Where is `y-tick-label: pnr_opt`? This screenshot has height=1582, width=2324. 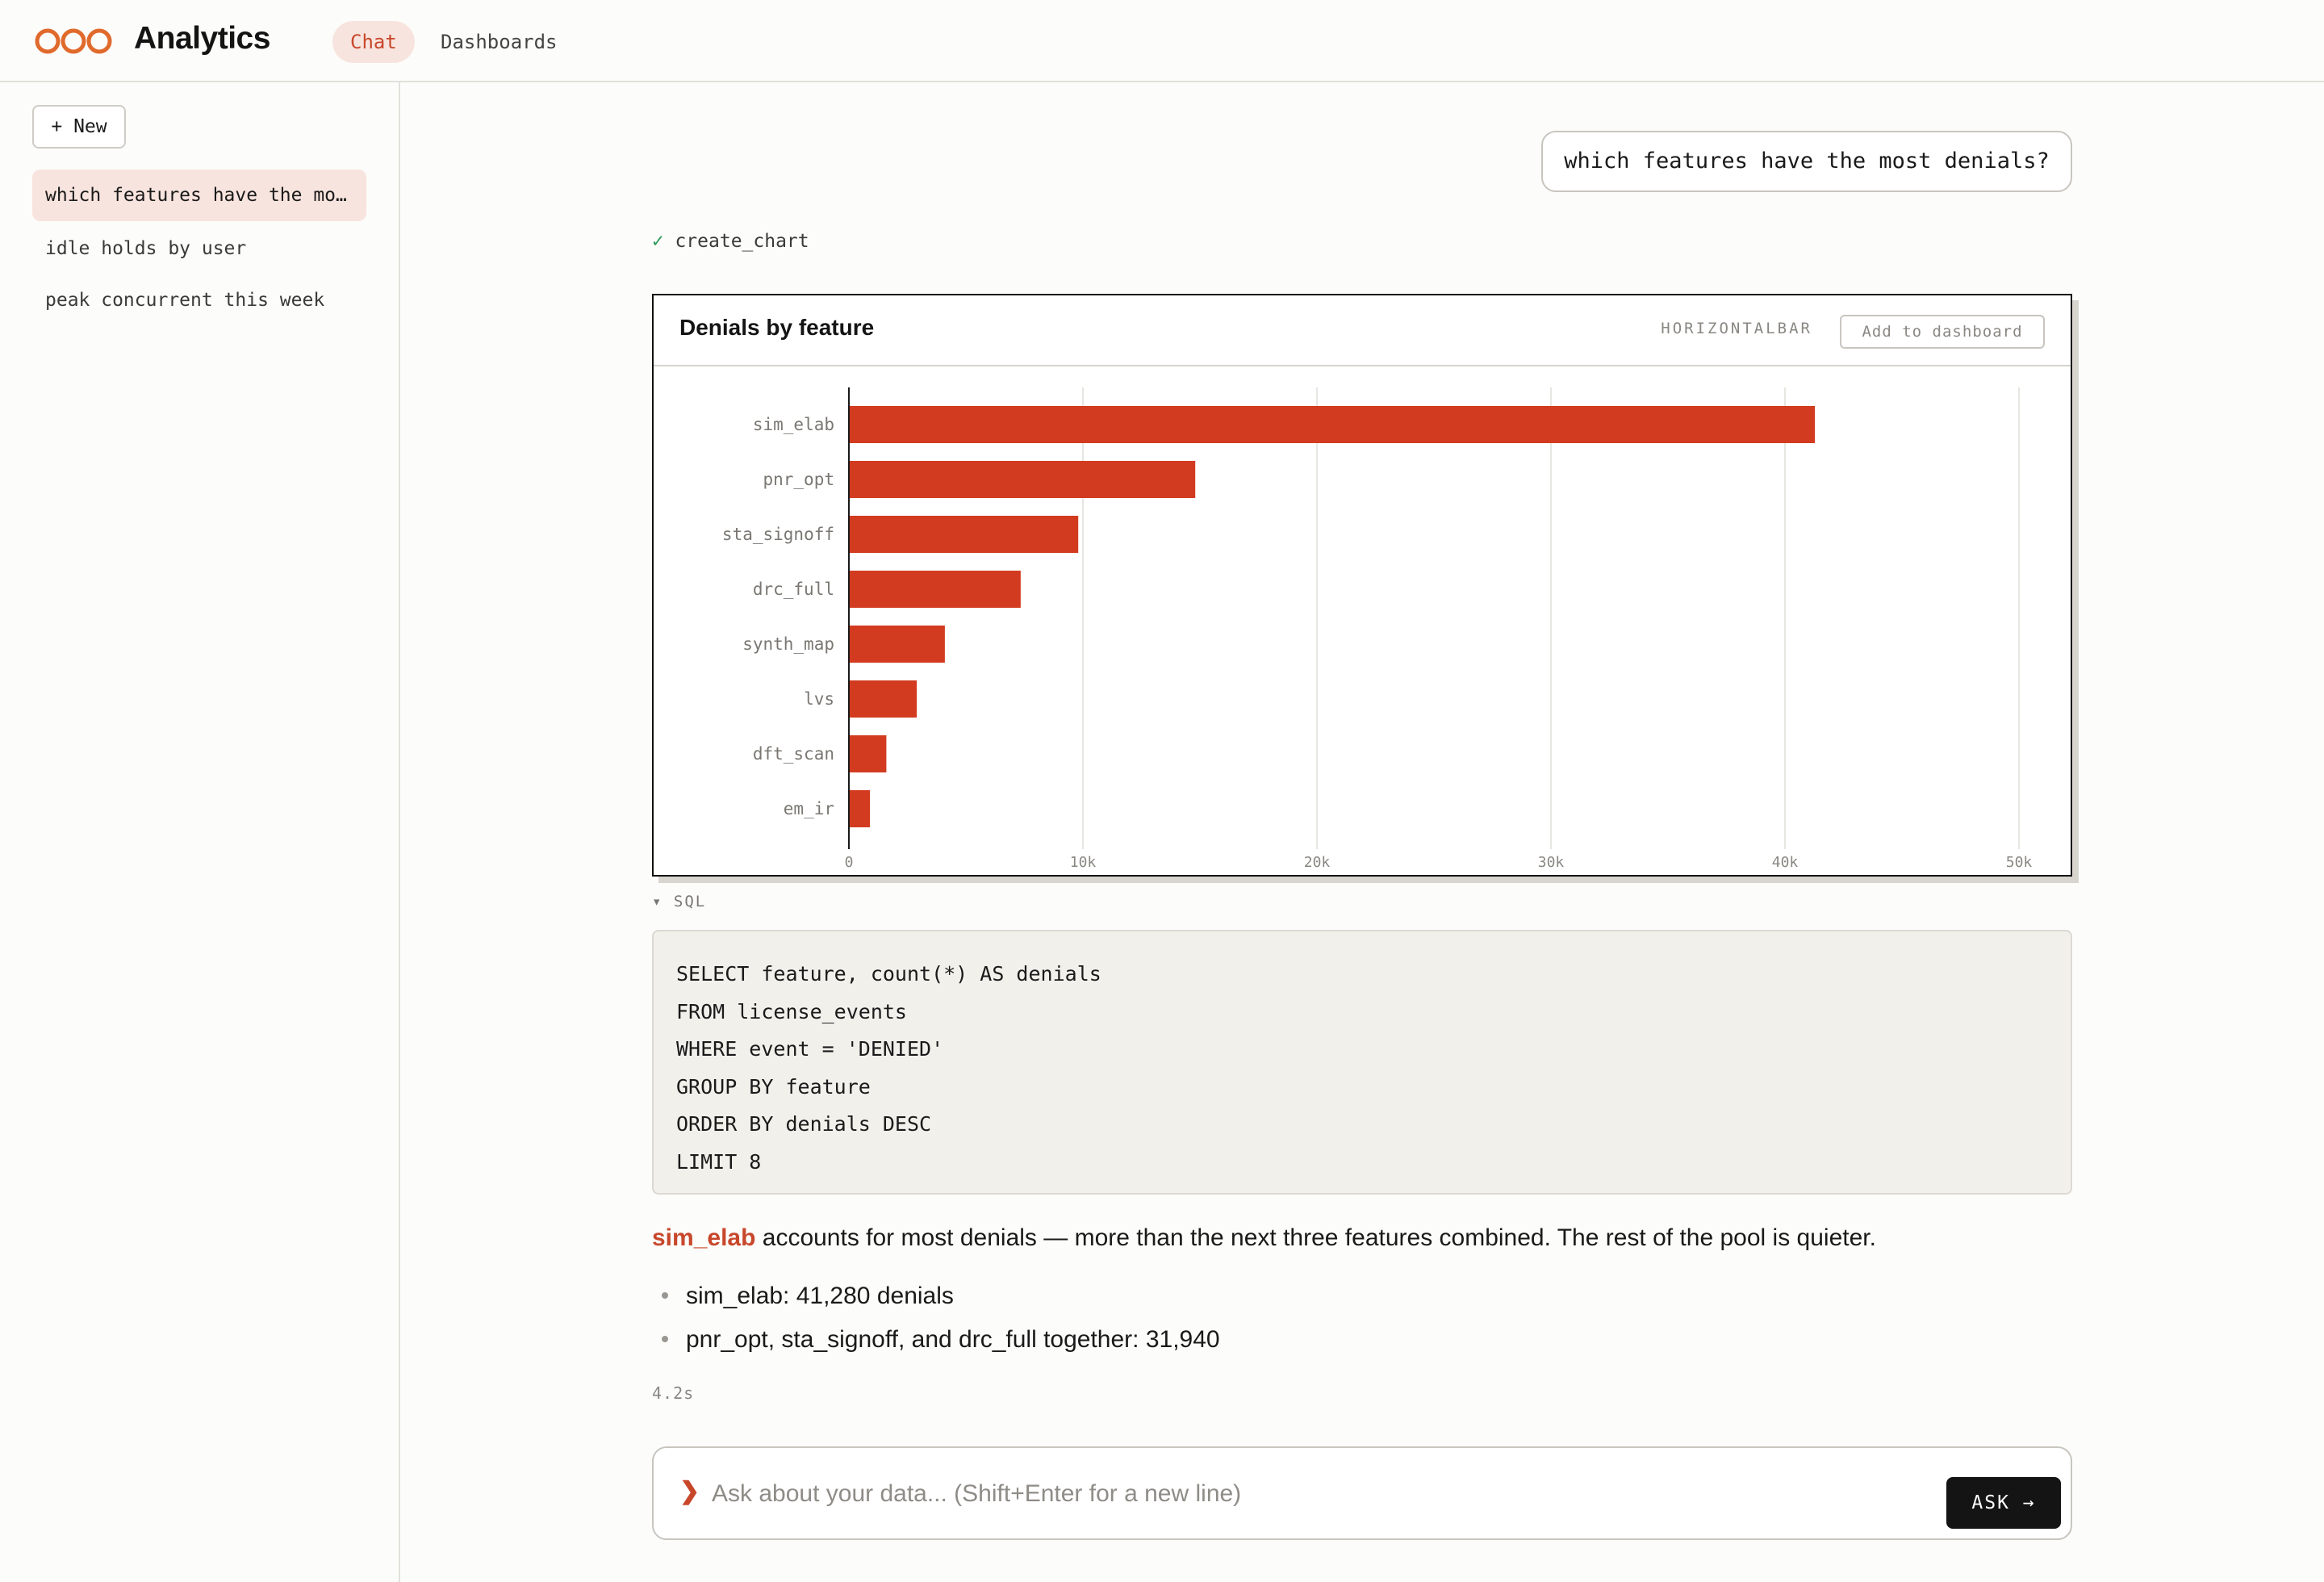
y-tick-label: pnr_opt is located at coordinates (798, 479).